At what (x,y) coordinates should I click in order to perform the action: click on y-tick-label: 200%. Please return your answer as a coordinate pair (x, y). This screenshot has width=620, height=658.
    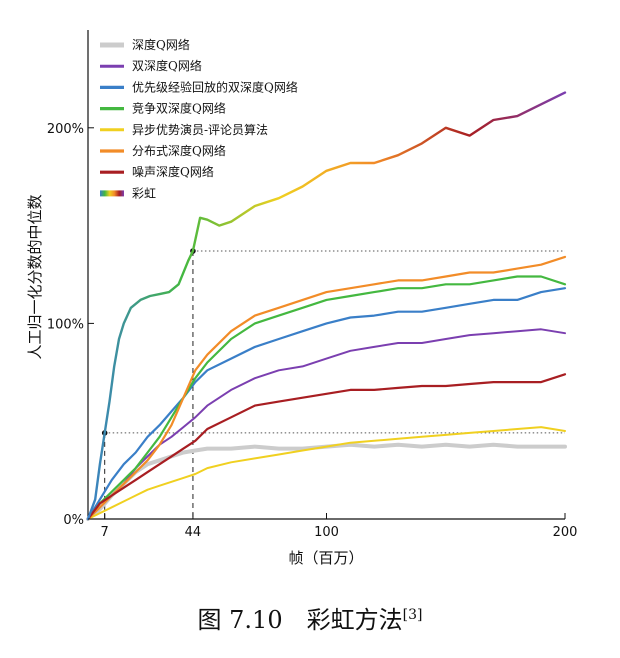
    Looking at the image, I should click on (65, 129).